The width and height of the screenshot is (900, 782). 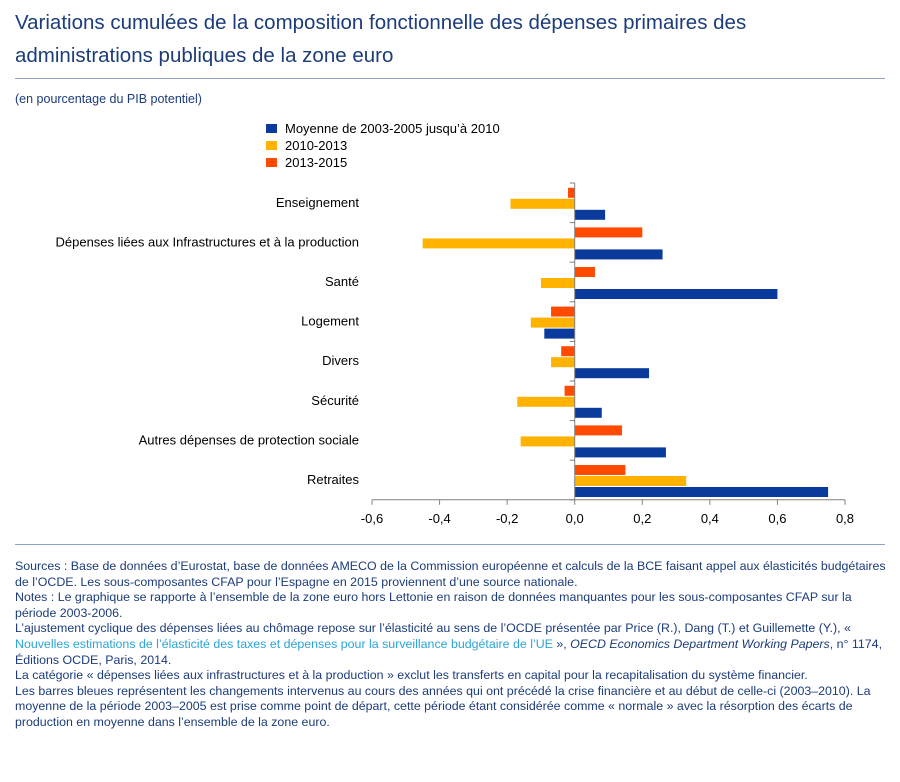 I want to click on category-label: Divers, so click(x=340, y=360).